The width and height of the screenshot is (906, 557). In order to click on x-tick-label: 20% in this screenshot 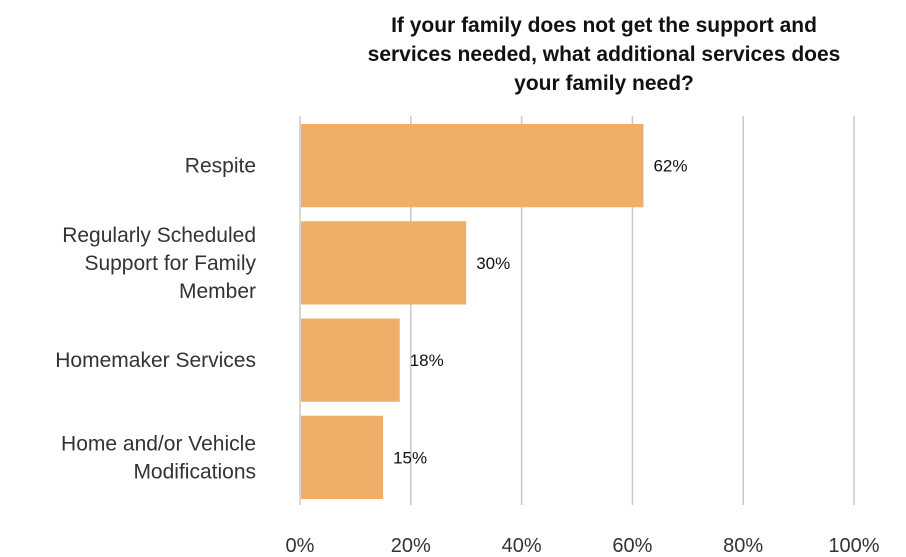, I will do `click(411, 546)`.